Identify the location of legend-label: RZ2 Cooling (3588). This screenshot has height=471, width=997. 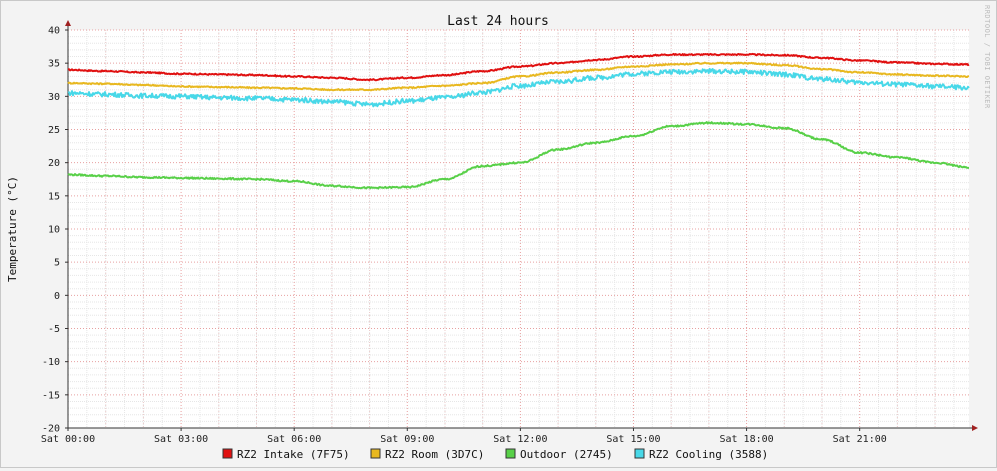
(708, 454).